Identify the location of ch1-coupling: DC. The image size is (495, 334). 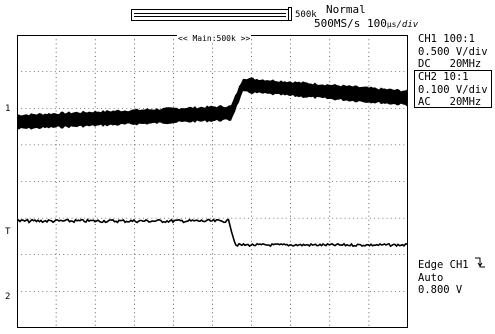
(424, 64).